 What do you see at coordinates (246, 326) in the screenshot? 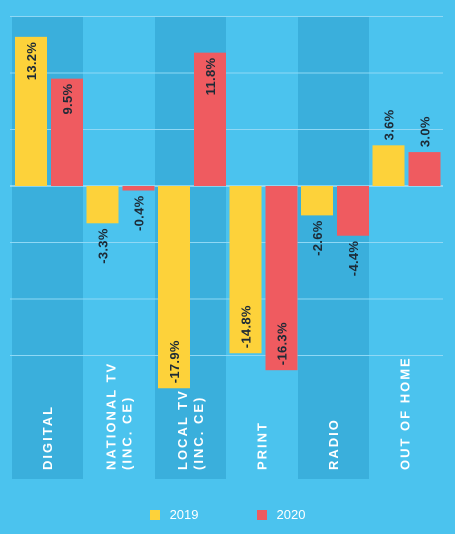
I see `value-label-2019-print: -14.8%` at bounding box center [246, 326].